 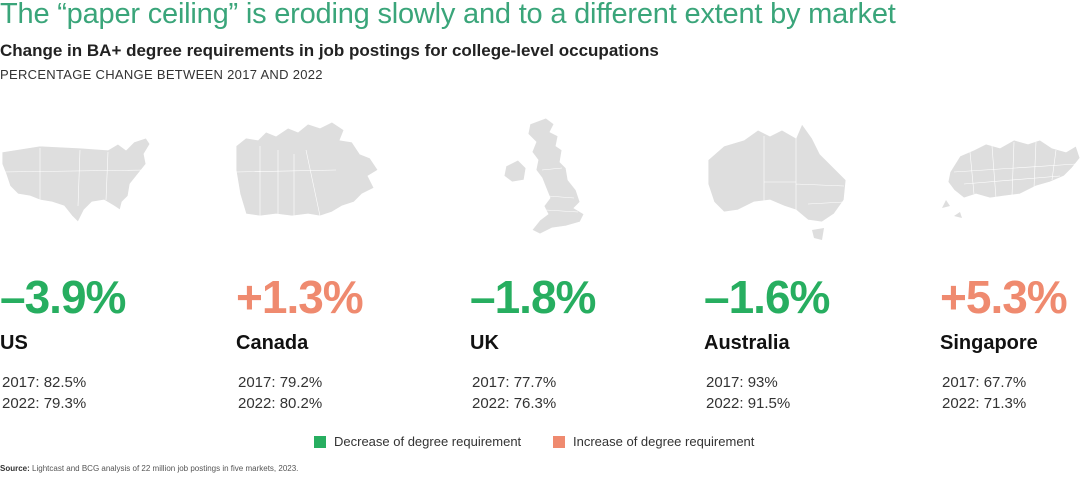 I want to click on australia-change: –1.6%, so click(x=767, y=297).